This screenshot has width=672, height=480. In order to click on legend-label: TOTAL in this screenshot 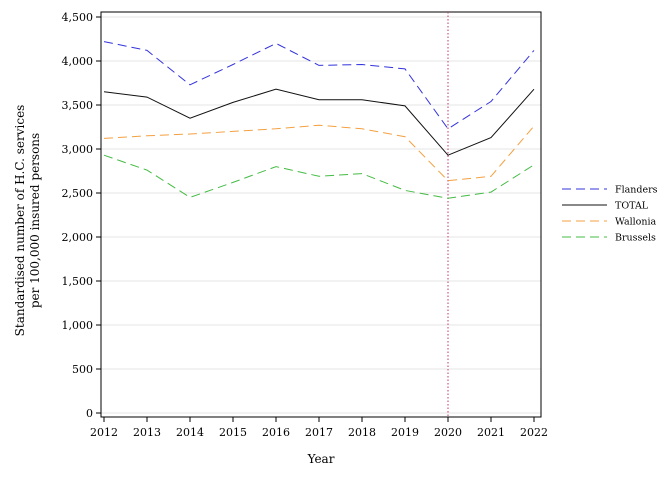, I will do `click(632, 206)`.